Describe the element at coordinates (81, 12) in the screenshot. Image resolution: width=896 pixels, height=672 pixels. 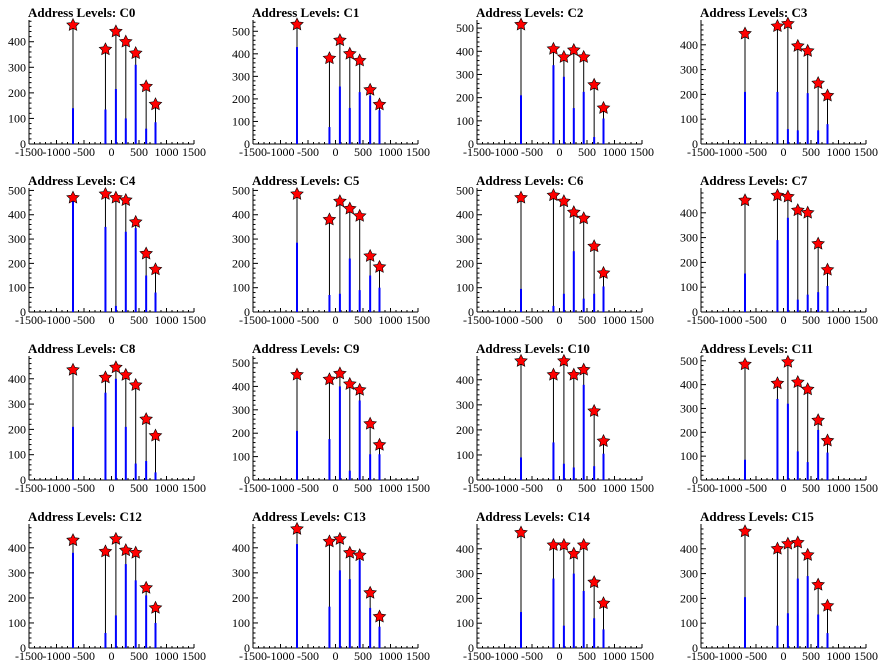
I see `chart-title: Address Levels: C0` at that location.